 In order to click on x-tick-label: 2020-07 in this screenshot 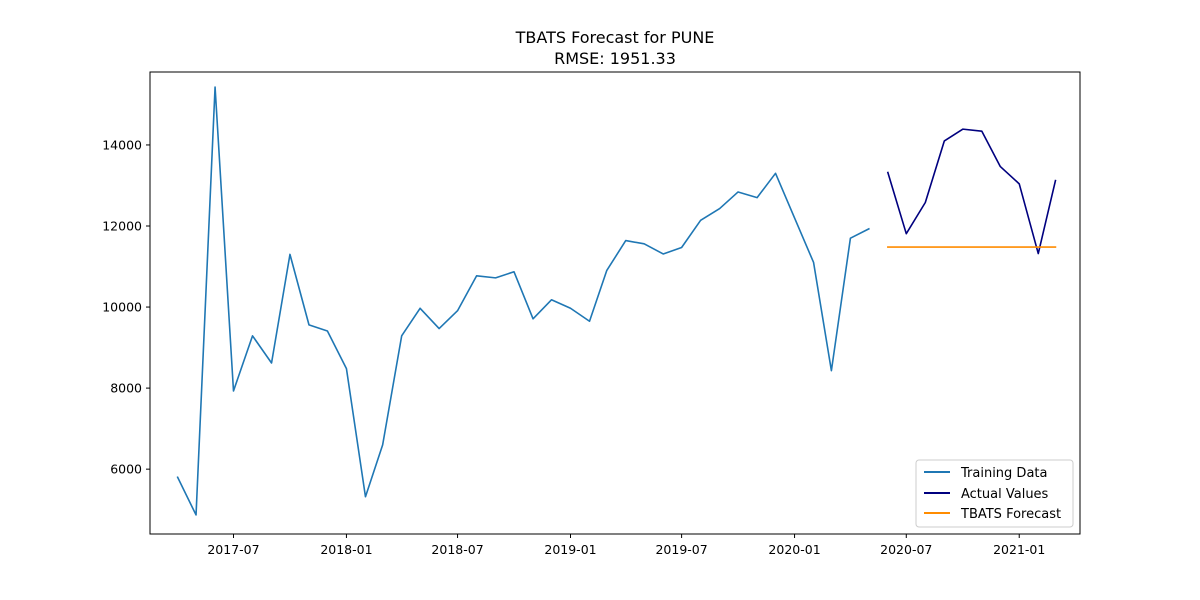, I will do `click(906, 549)`.